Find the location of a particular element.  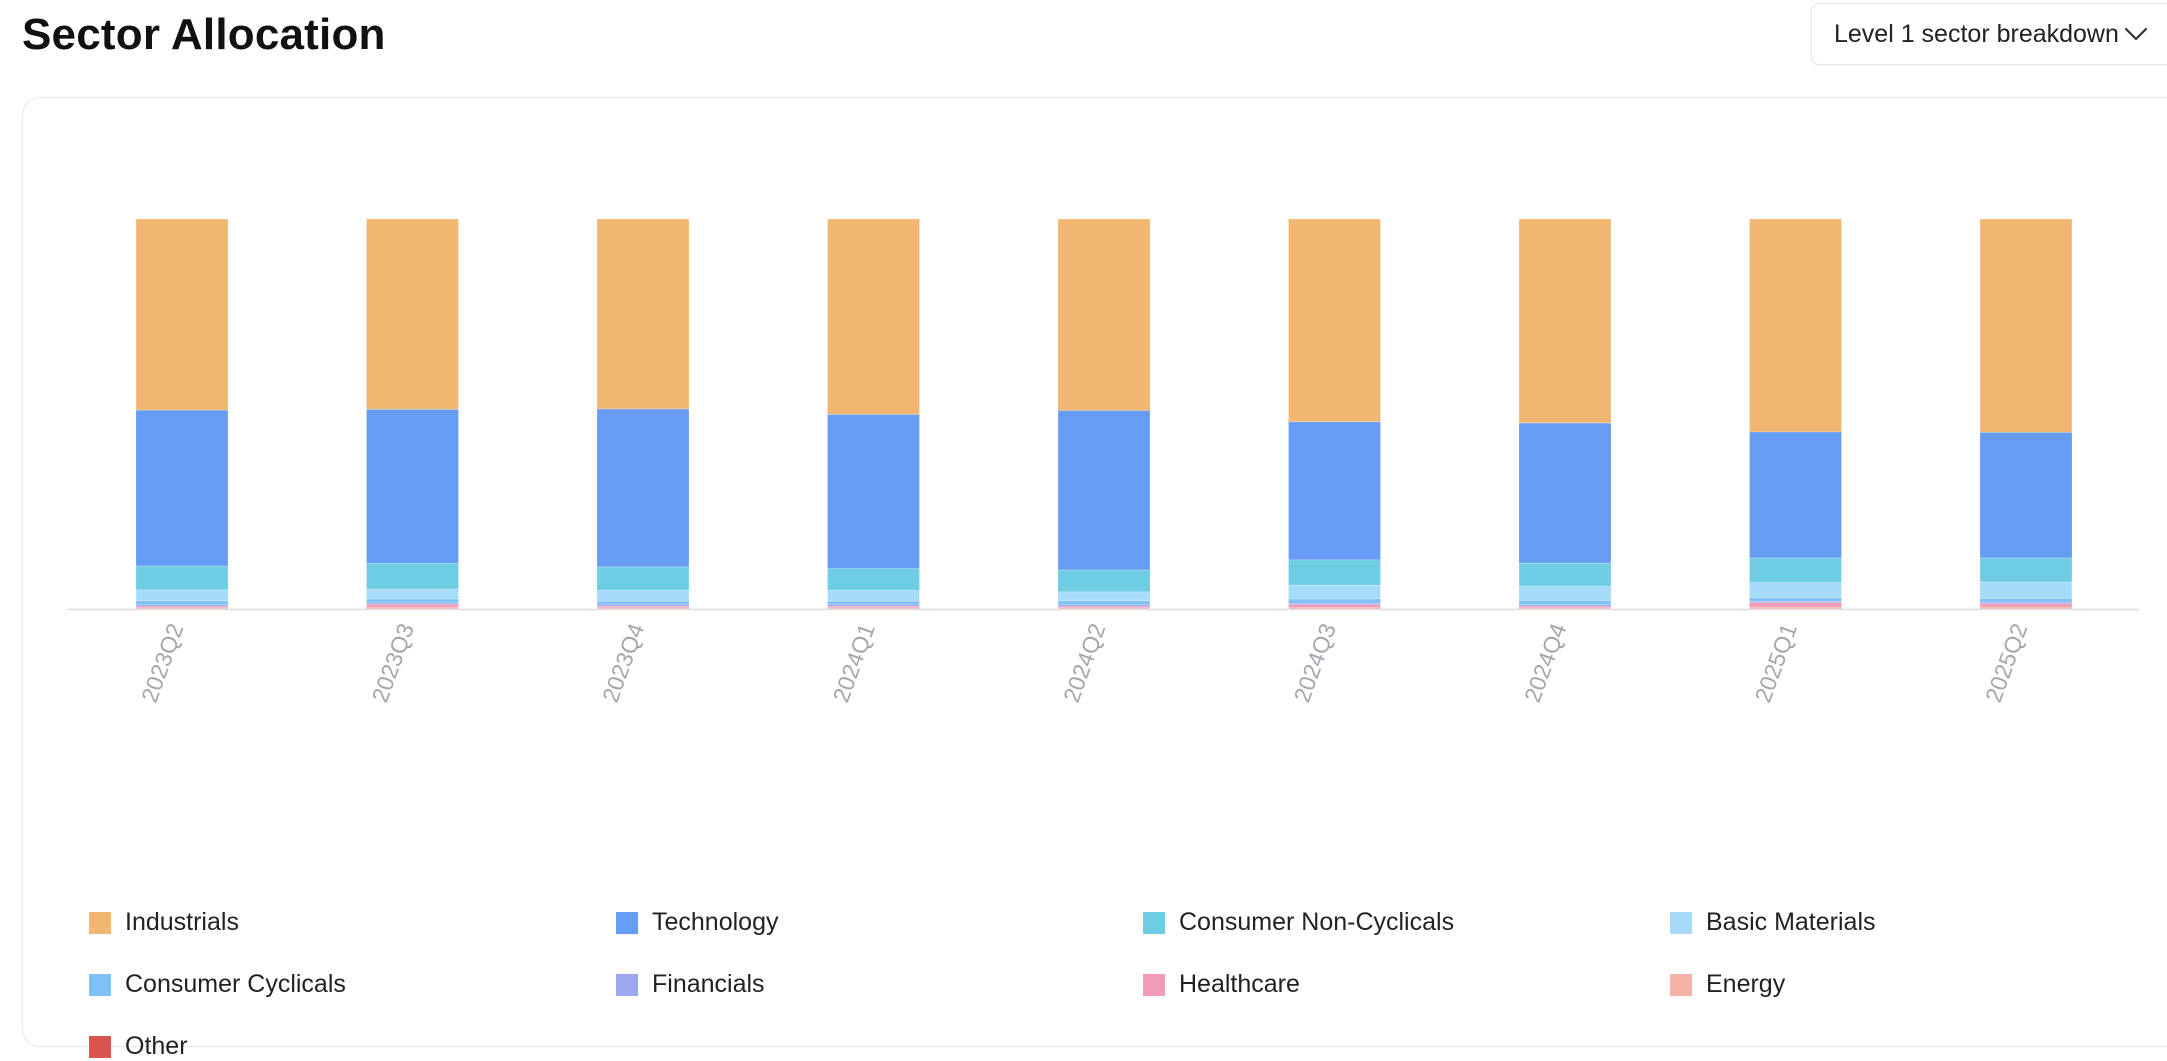

legend-item-basic-materials: Basic Materials is located at coordinates (1773, 922).